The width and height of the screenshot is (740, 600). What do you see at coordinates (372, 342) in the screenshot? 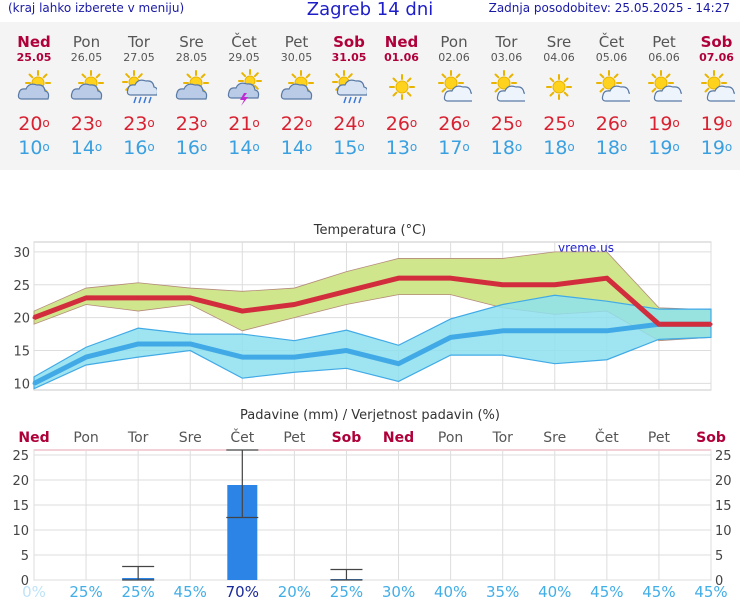
I see `min-temperature-range-band` at bounding box center [372, 342].